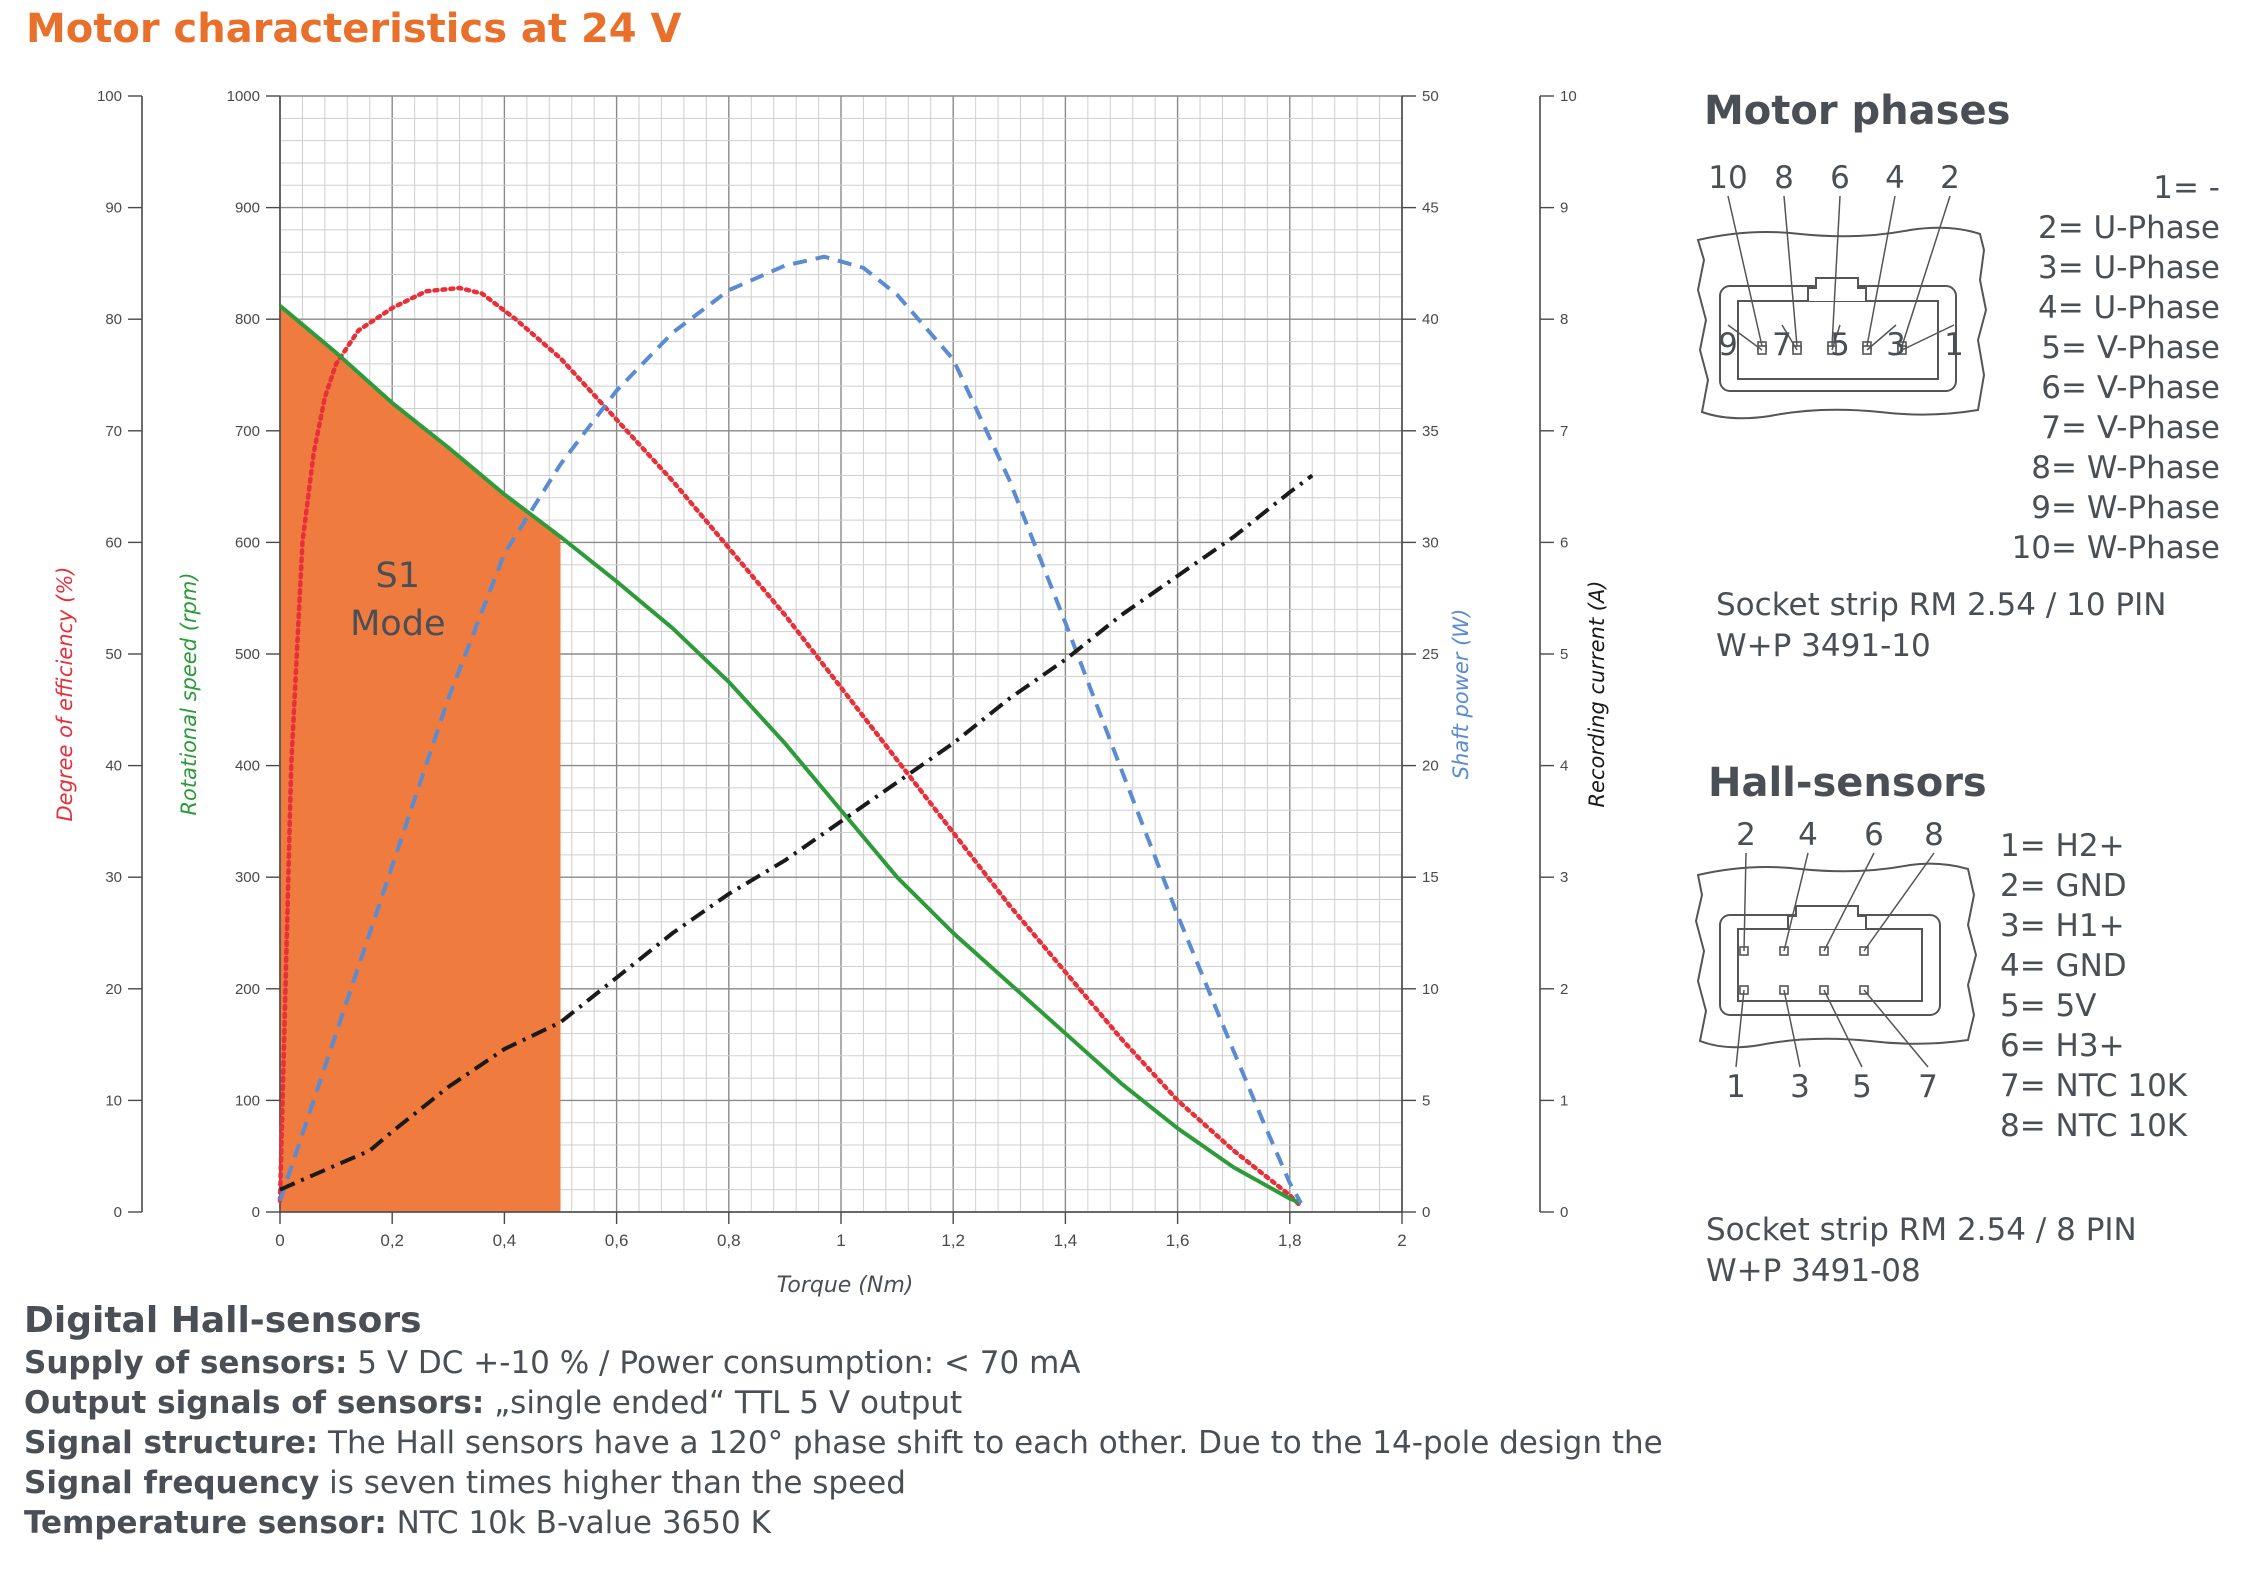 The height and width of the screenshot is (1572, 2250). Describe the element at coordinates (392, 1240) in the screenshot. I see `x-axis-tick-label: 0,2` at that location.